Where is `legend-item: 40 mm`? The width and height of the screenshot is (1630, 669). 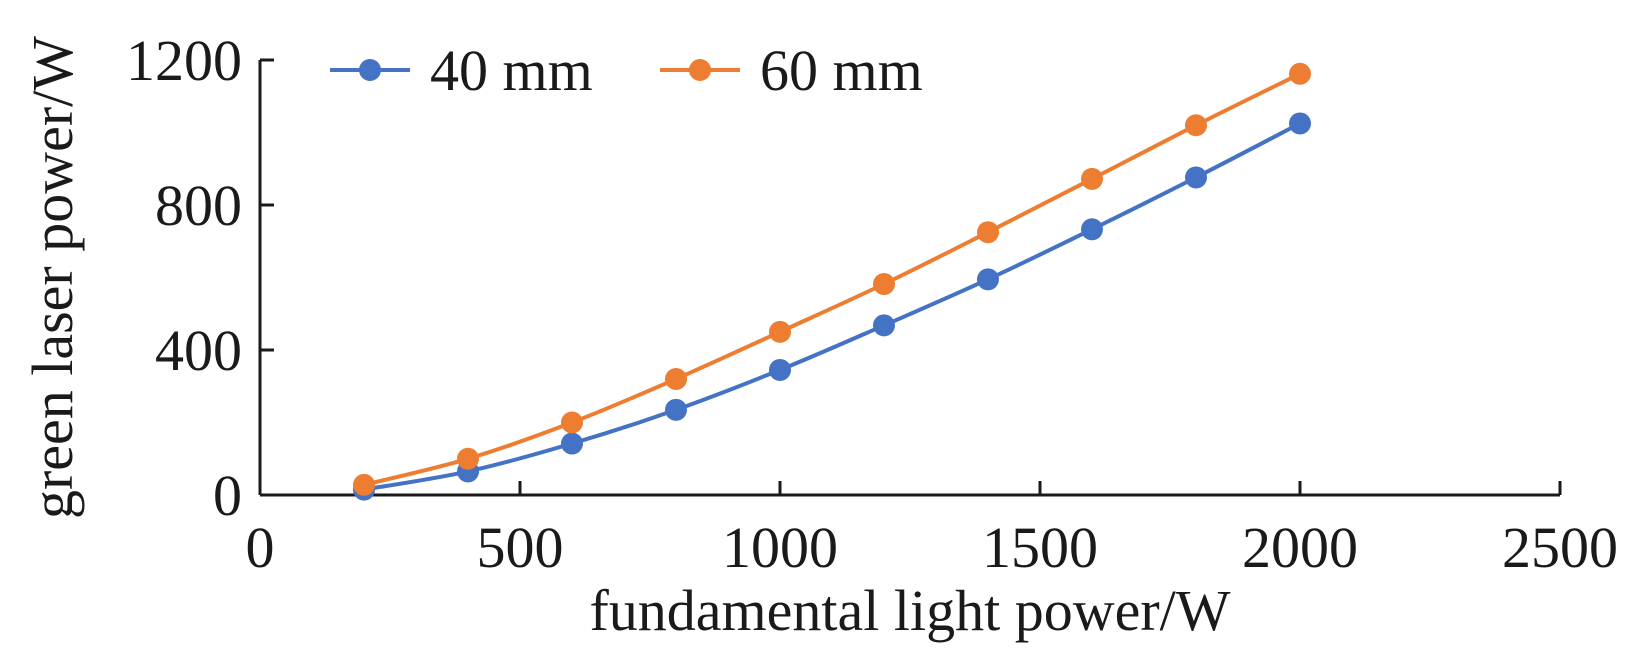 legend-item: 40 mm is located at coordinates (461, 70).